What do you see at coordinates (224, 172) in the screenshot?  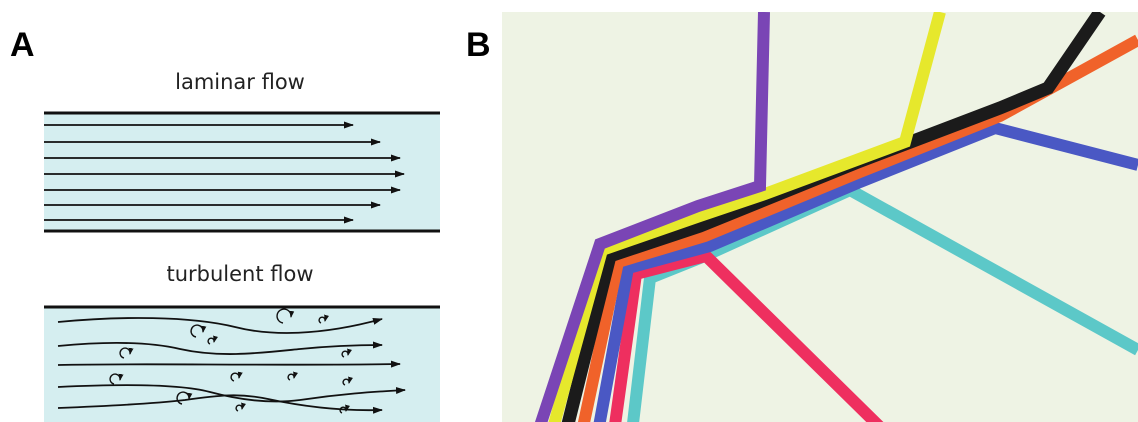 I see `laminar-streamlines` at bounding box center [224, 172].